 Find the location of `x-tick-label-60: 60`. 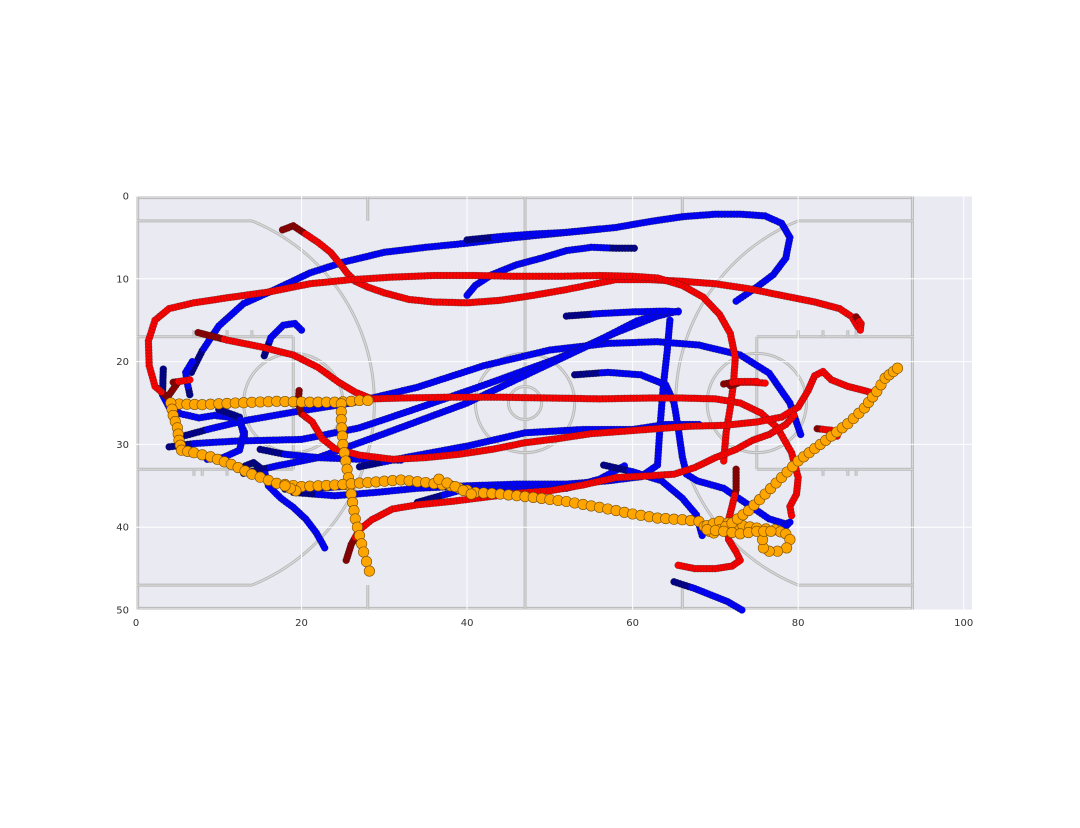

x-tick-label-60: 60 is located at coordinates (632, 623).